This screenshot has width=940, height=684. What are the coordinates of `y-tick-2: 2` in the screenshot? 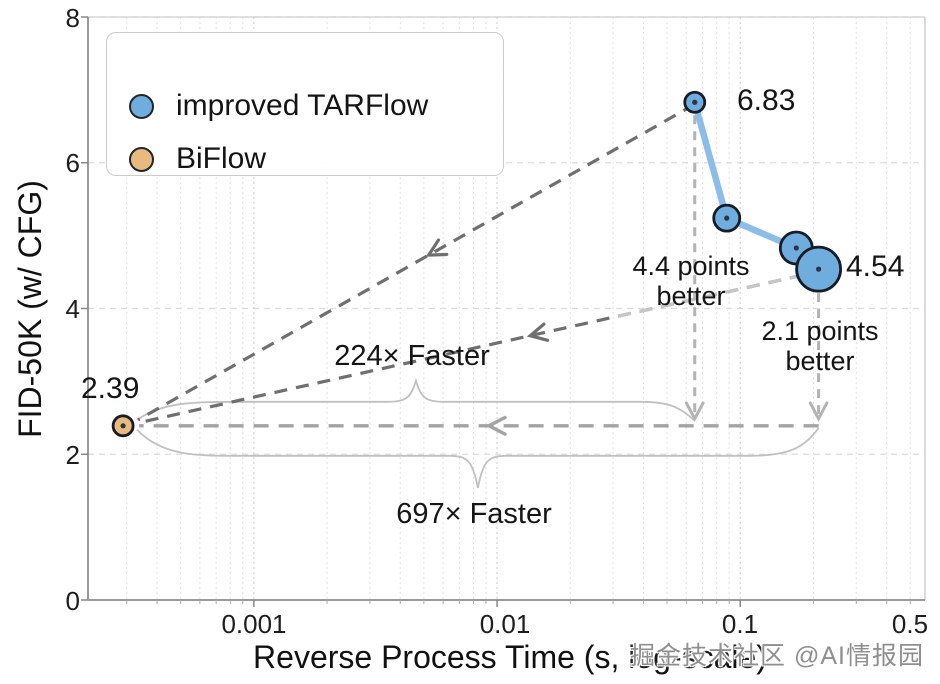 It's located at (72, 455).